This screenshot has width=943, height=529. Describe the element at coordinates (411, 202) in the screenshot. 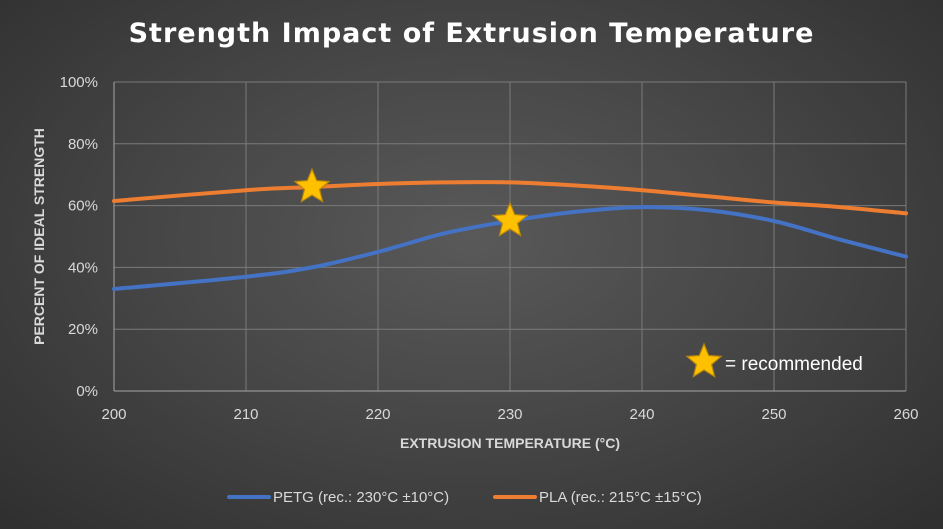

I see `recommended-markers` at that location.